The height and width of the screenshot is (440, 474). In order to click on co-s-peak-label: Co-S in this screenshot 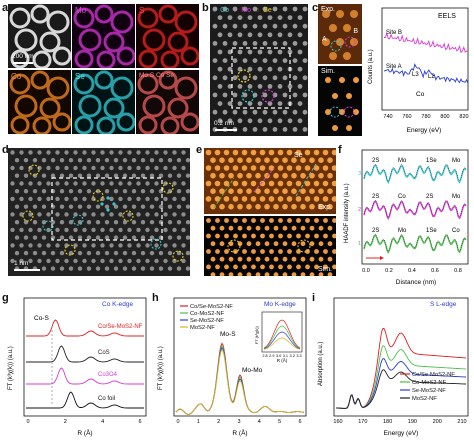, I will do `click(41, 318)`.